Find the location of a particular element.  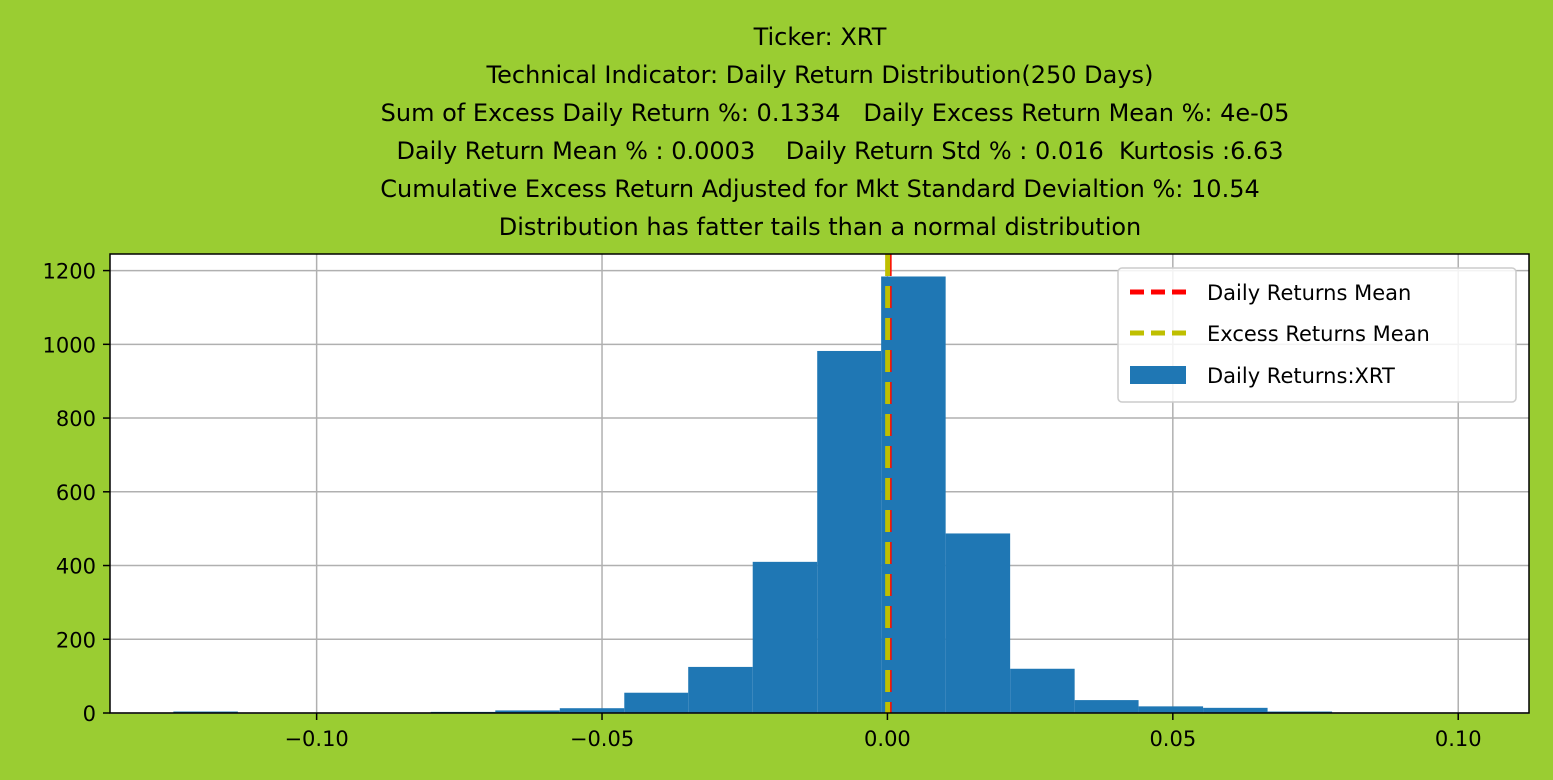

y-axis: 0 200 400 600 800 1000 1200 is located at coordinates (76, 493).